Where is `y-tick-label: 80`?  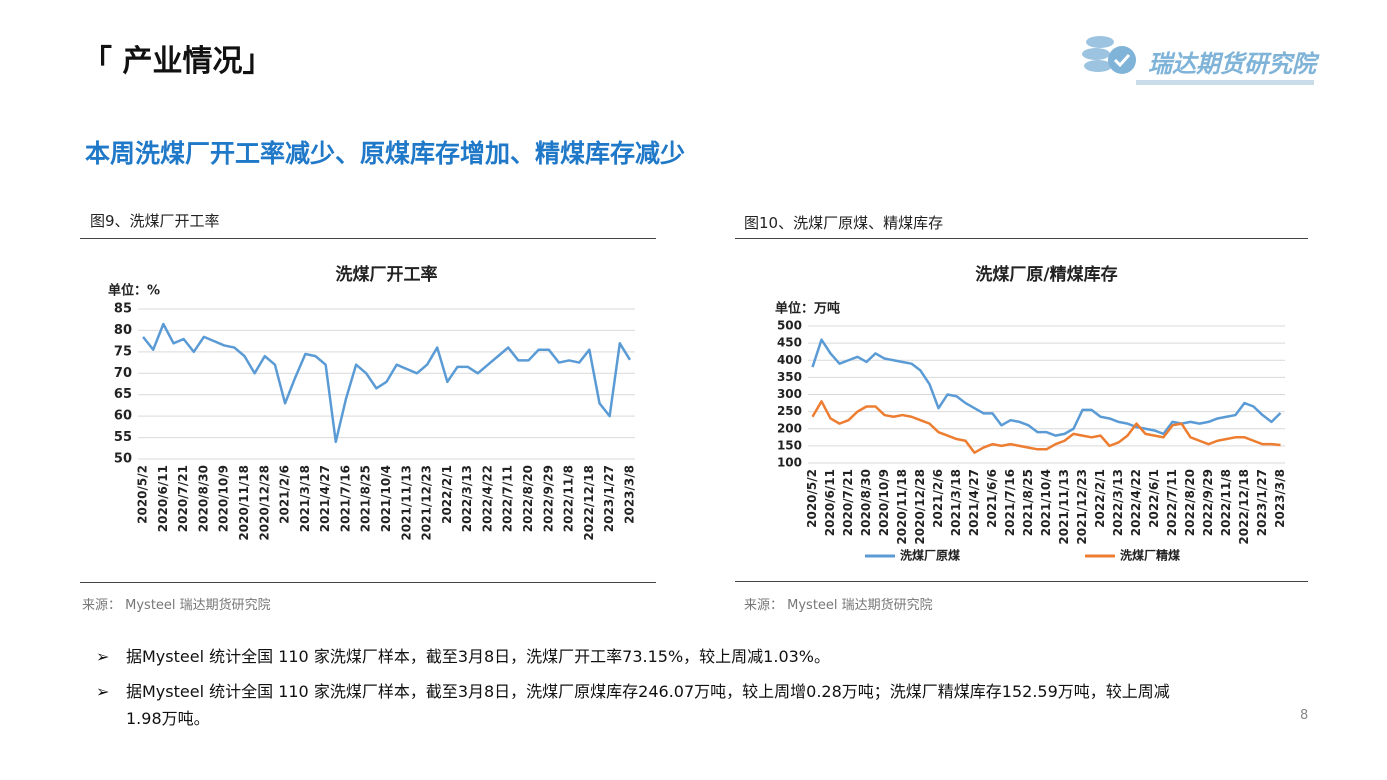 y-tick-label: 80 is located at coordinates (123, 330).